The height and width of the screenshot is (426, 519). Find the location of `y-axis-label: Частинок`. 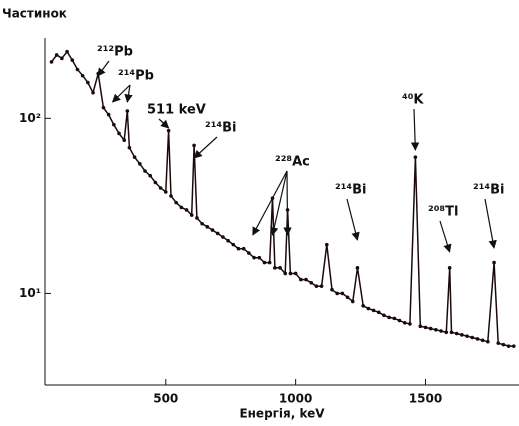

y-axis-label: Частинок is located at coordinates (34, 14).